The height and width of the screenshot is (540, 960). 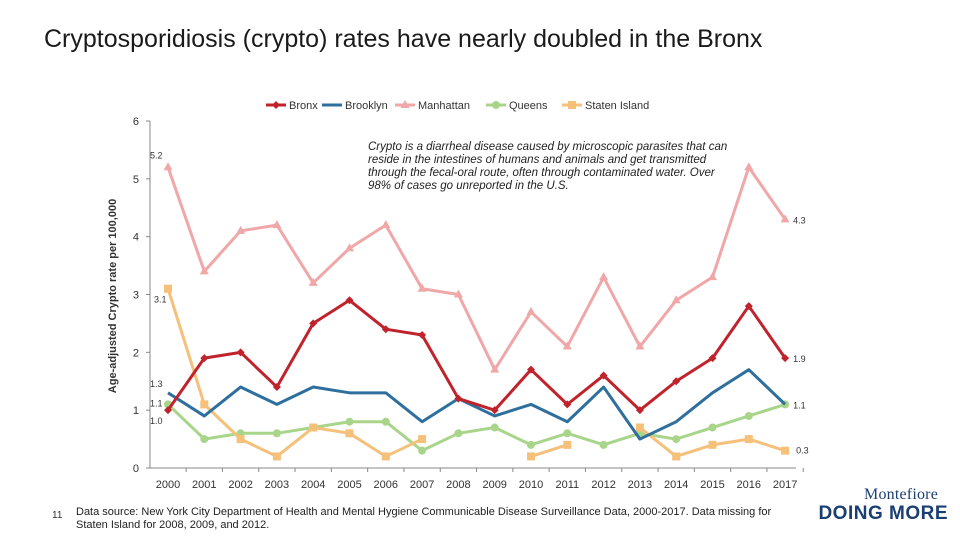 What do you see at coordinates (386, 485) in the screenshot?
I see `x-tick-label: 2006` at bounding box center [386, 485].